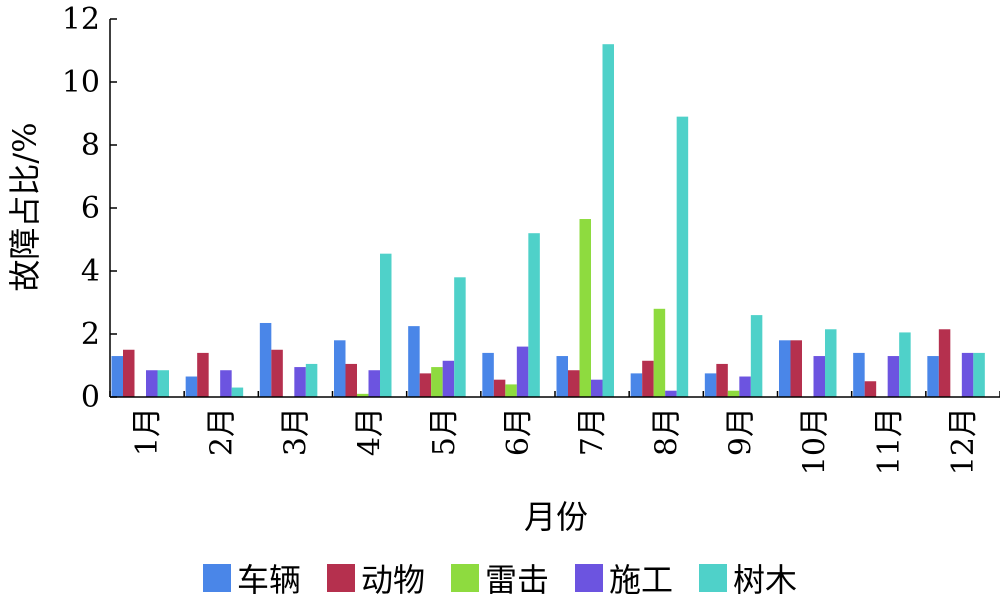 Image resolution: width=1000 pixels, height=601 pixels. I want to click on legend-label: 动物, so click(392, 579).